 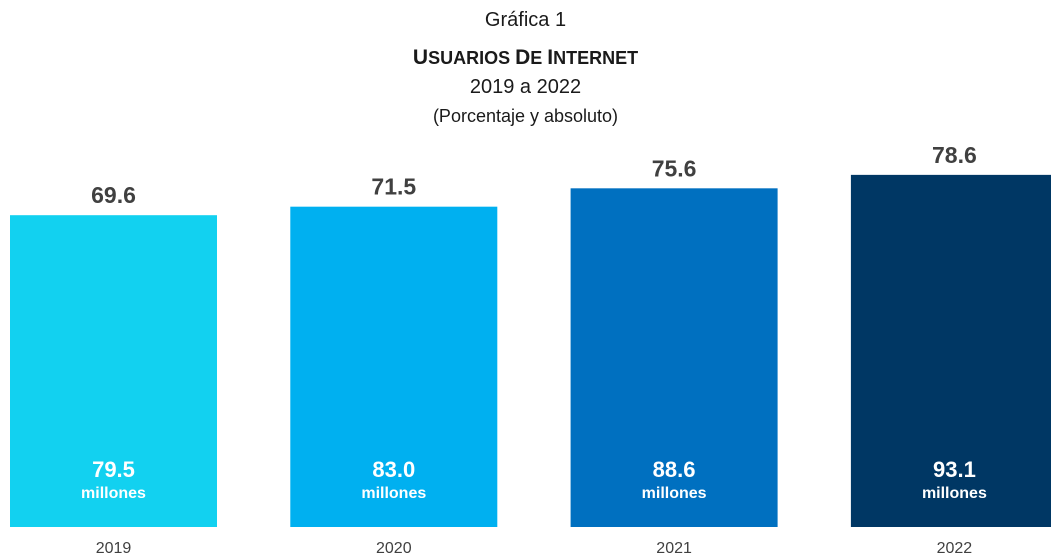 What do you see at coordinates (113, 493) in the screenshot?
I see `inner-unit-2019: millones` at bounding box center [113, 493].